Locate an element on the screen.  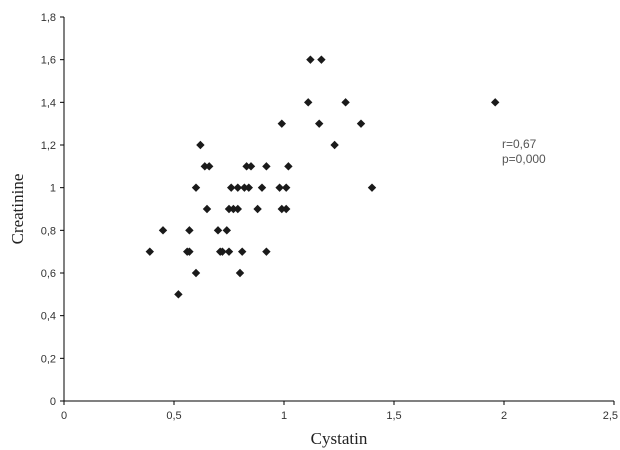
y-ticks: 0 0,2 0,4 0,6 0,8 1 1,2 1,4 1,6 1,8 is located at coordinates (52, 210).